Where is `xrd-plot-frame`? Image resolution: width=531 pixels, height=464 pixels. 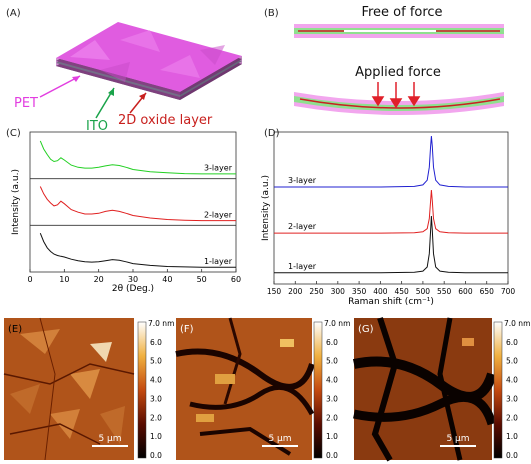 xrd-plot-frame is located at coordinates (133, 202).